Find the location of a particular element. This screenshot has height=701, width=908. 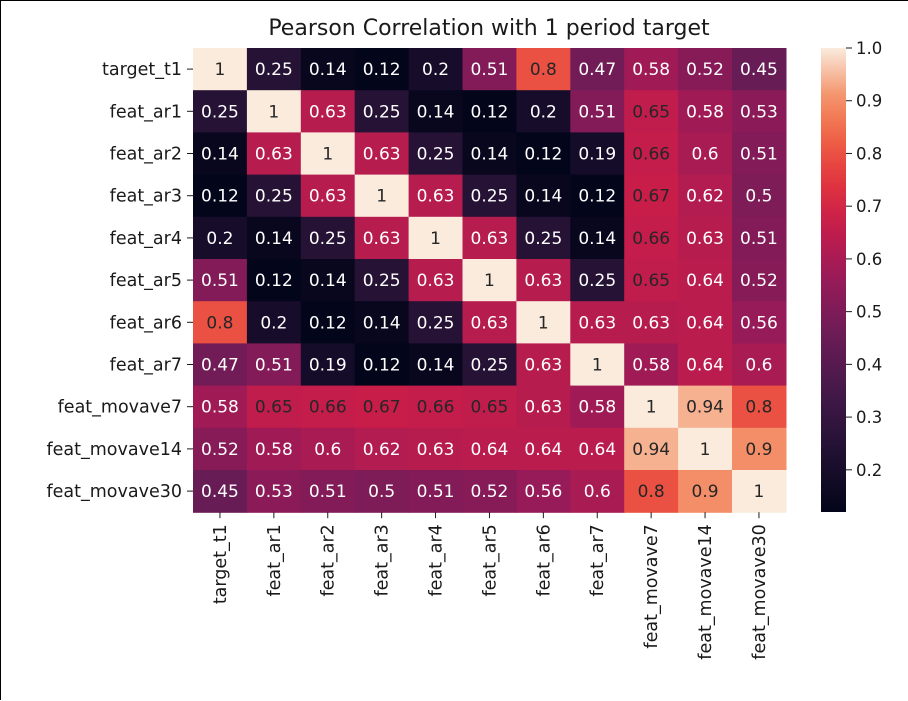

cell-value-label: 0.94 is located at coordinates (651, 450).